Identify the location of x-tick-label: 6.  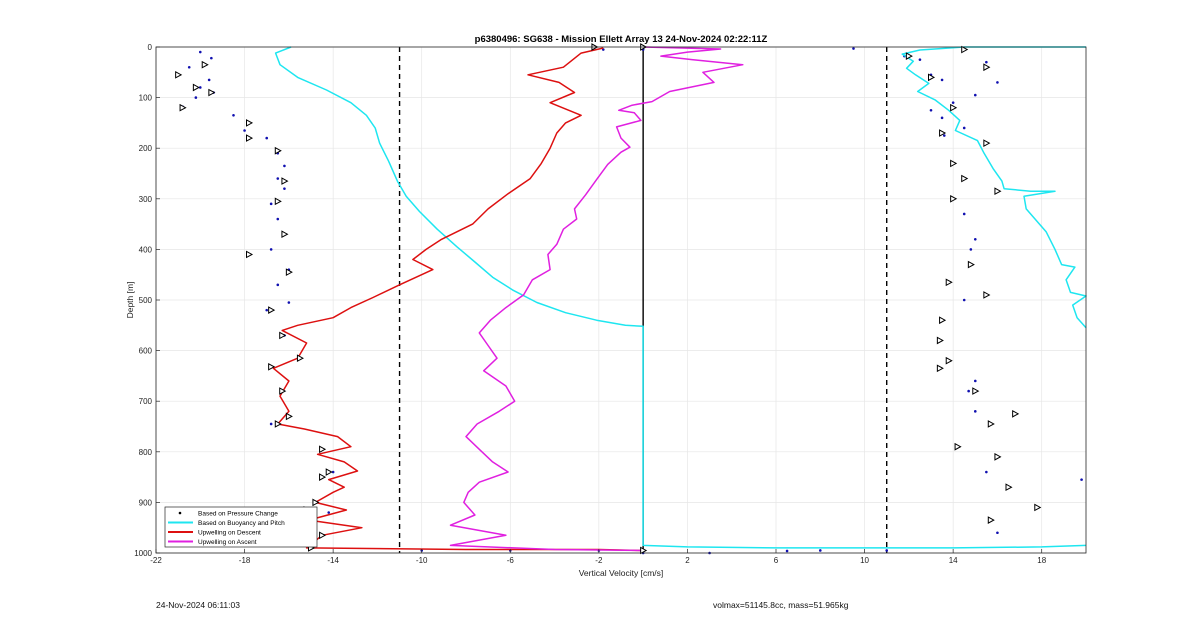
(776, 560).